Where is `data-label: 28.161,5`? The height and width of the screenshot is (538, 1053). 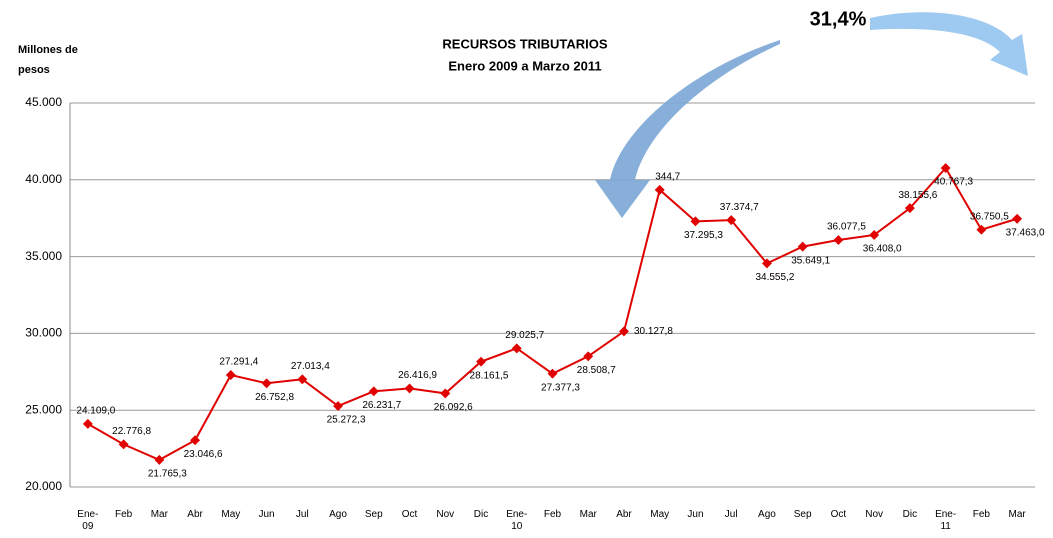 data-label: 28.161,5 is located at coordinates (489, 375).